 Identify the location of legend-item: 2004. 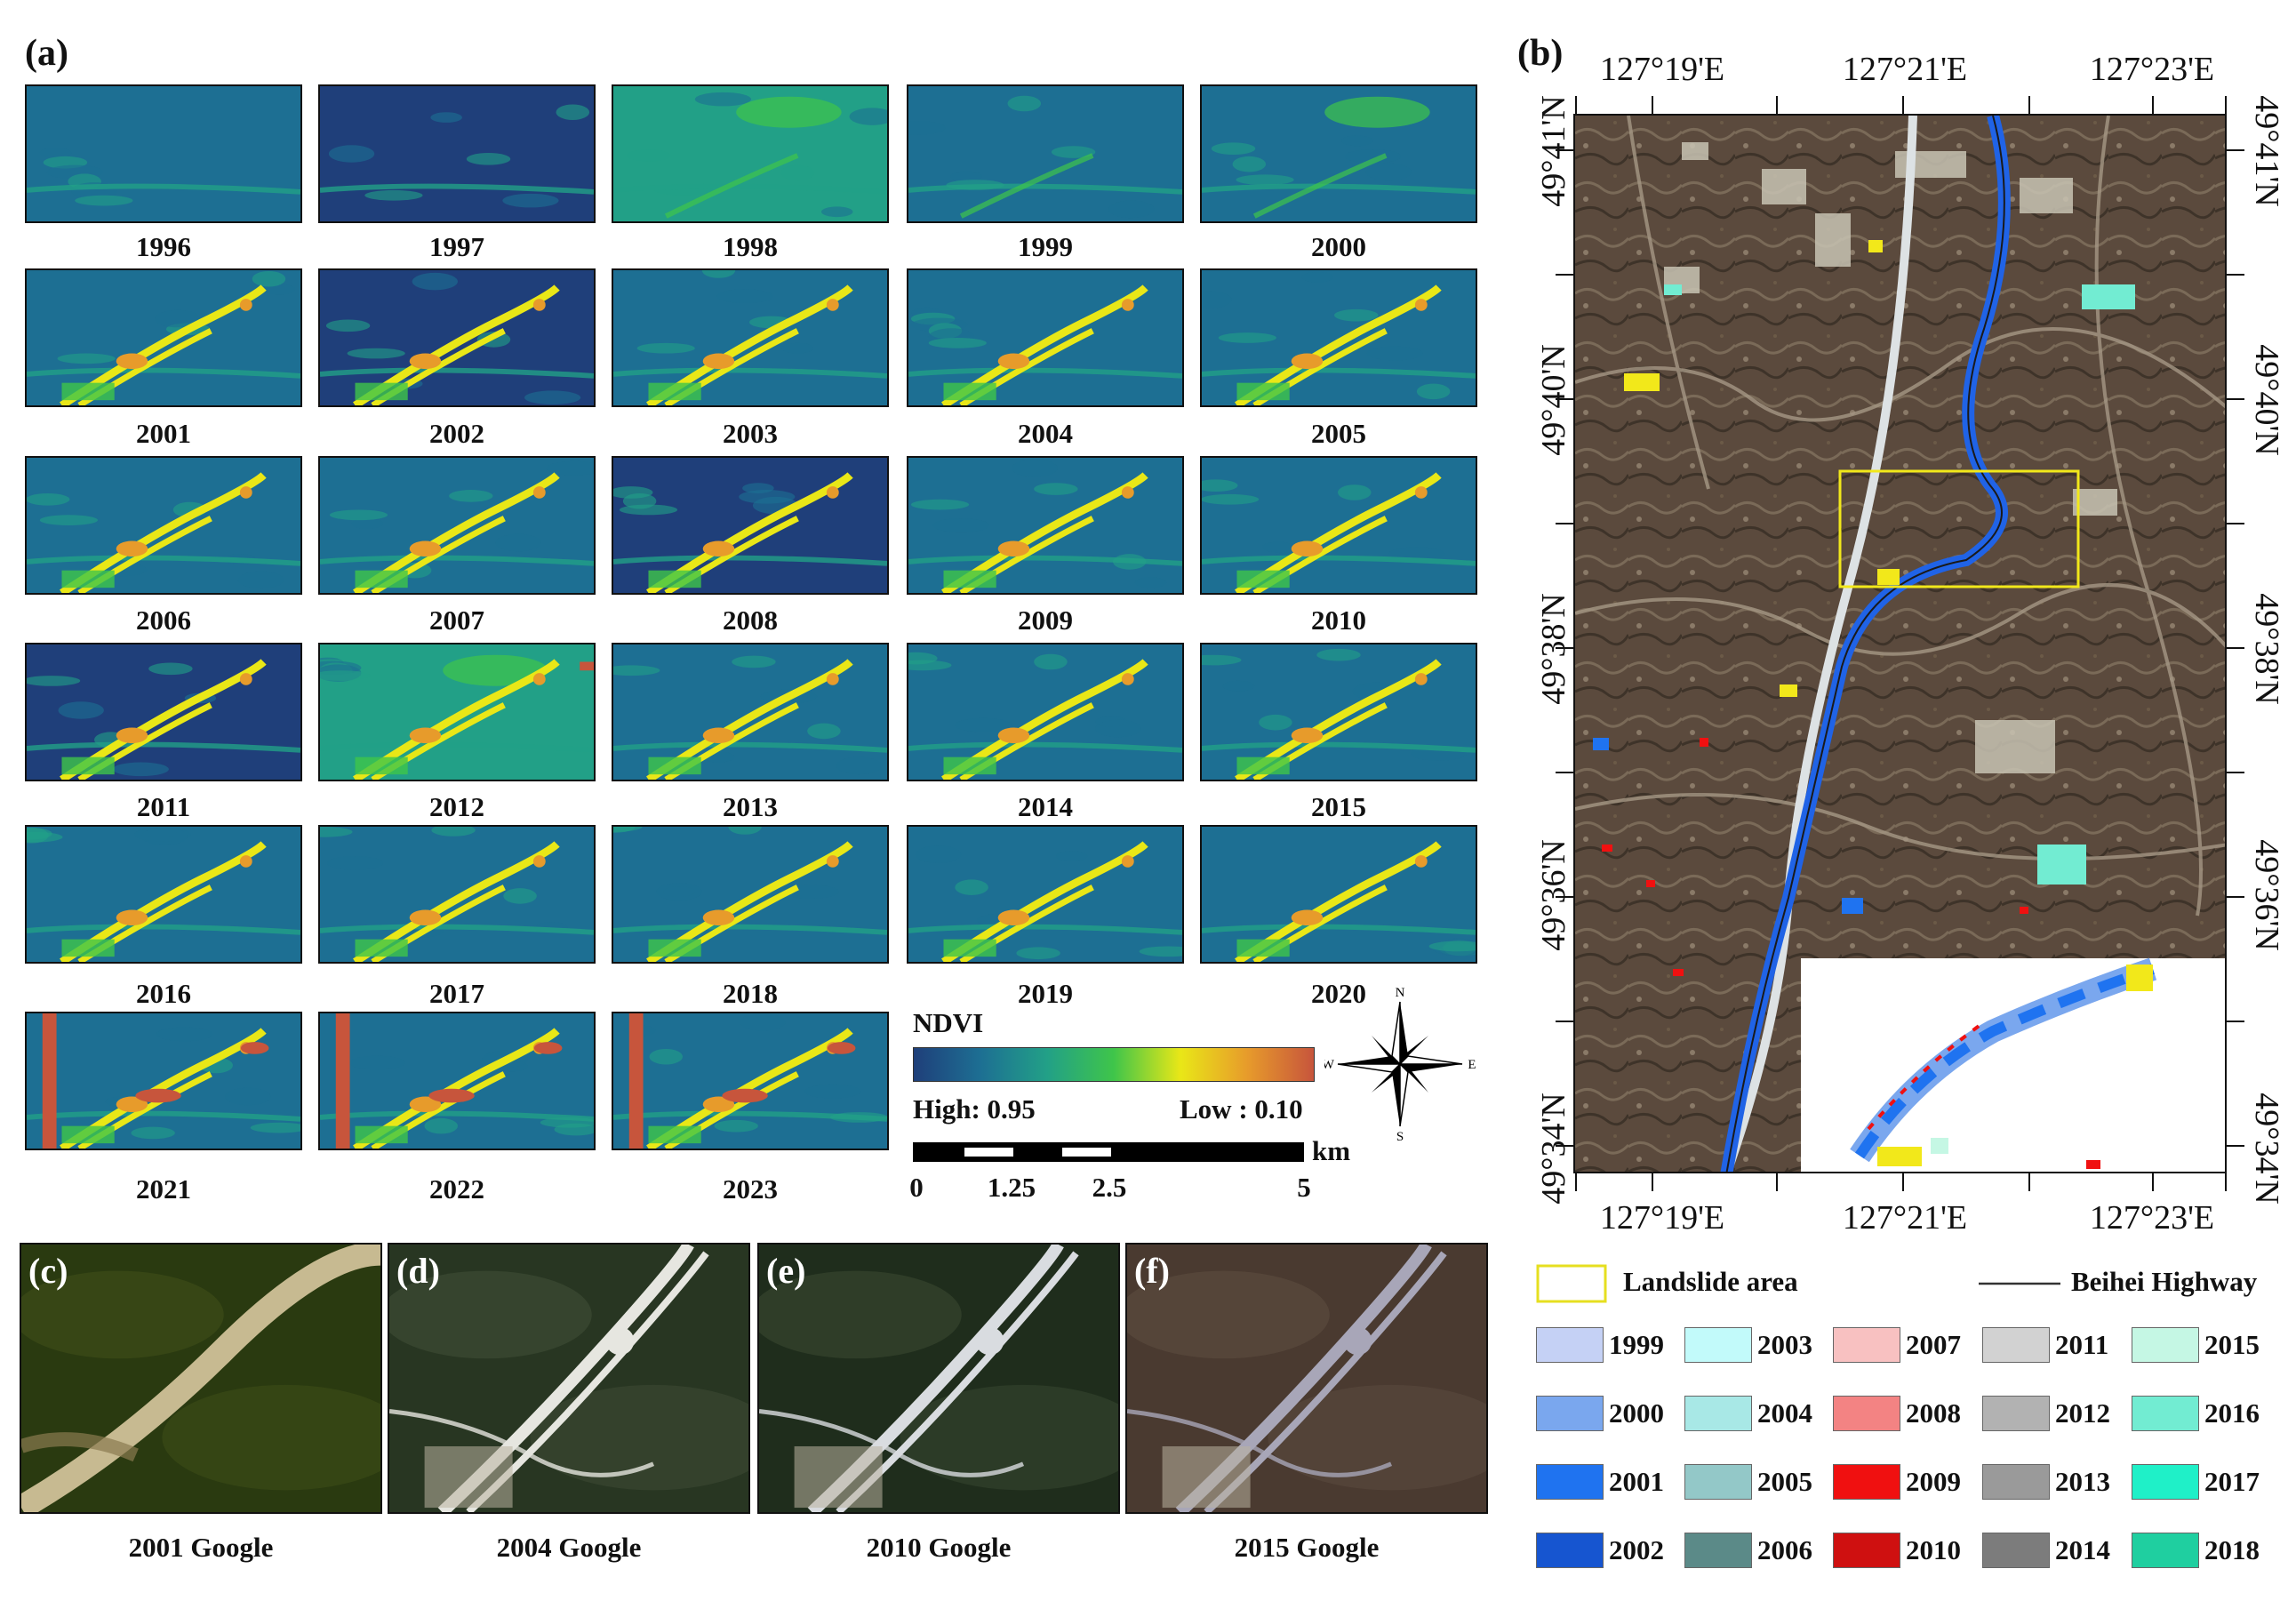
(1773, 1414).